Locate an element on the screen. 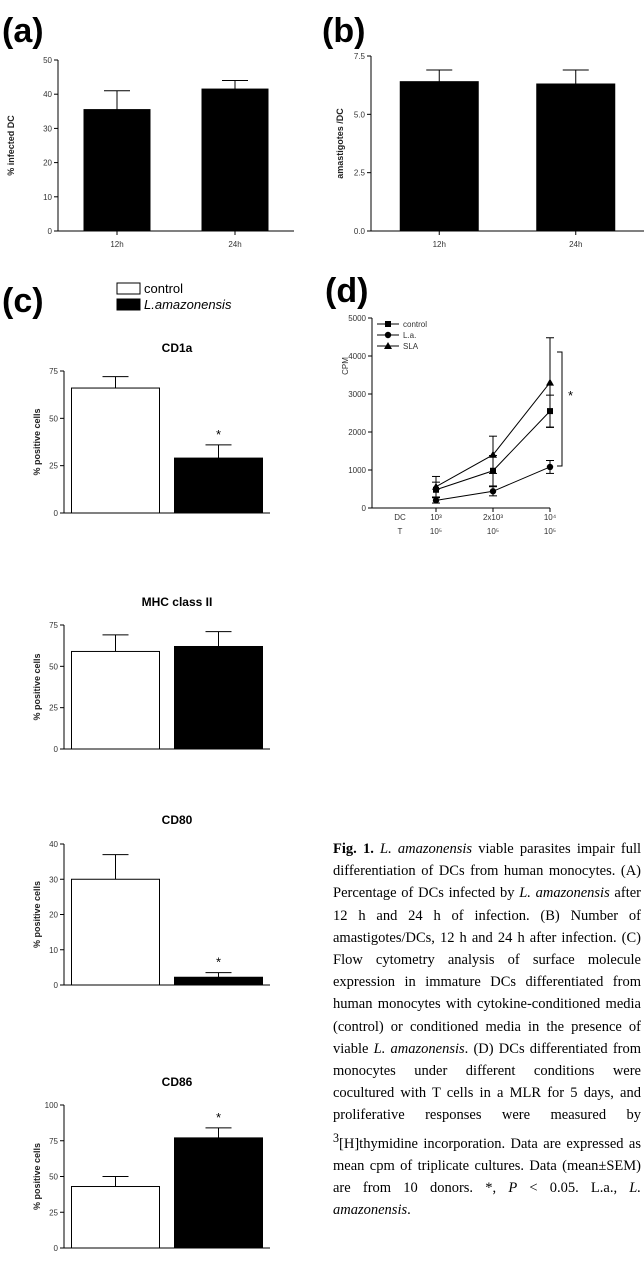 The height and width of the screenshot is (1282, 644). d-y-tick-label: 1000 is located at coordinates (357, 470).